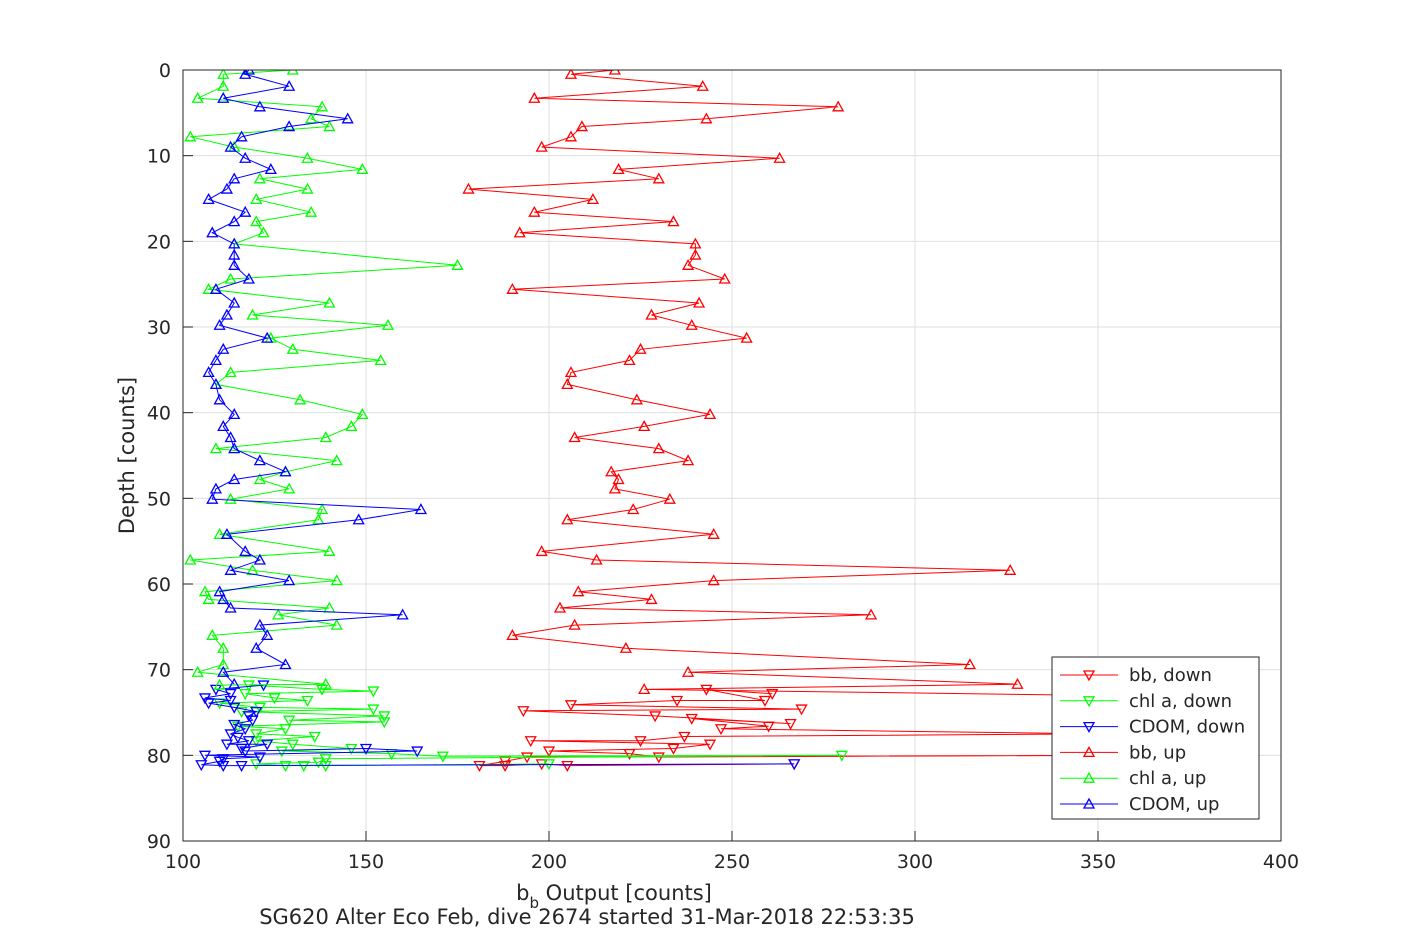 This screenshot has height=945, width=1417. I want to click on x-axis-label: bb Output [counts], so click(614, 896).